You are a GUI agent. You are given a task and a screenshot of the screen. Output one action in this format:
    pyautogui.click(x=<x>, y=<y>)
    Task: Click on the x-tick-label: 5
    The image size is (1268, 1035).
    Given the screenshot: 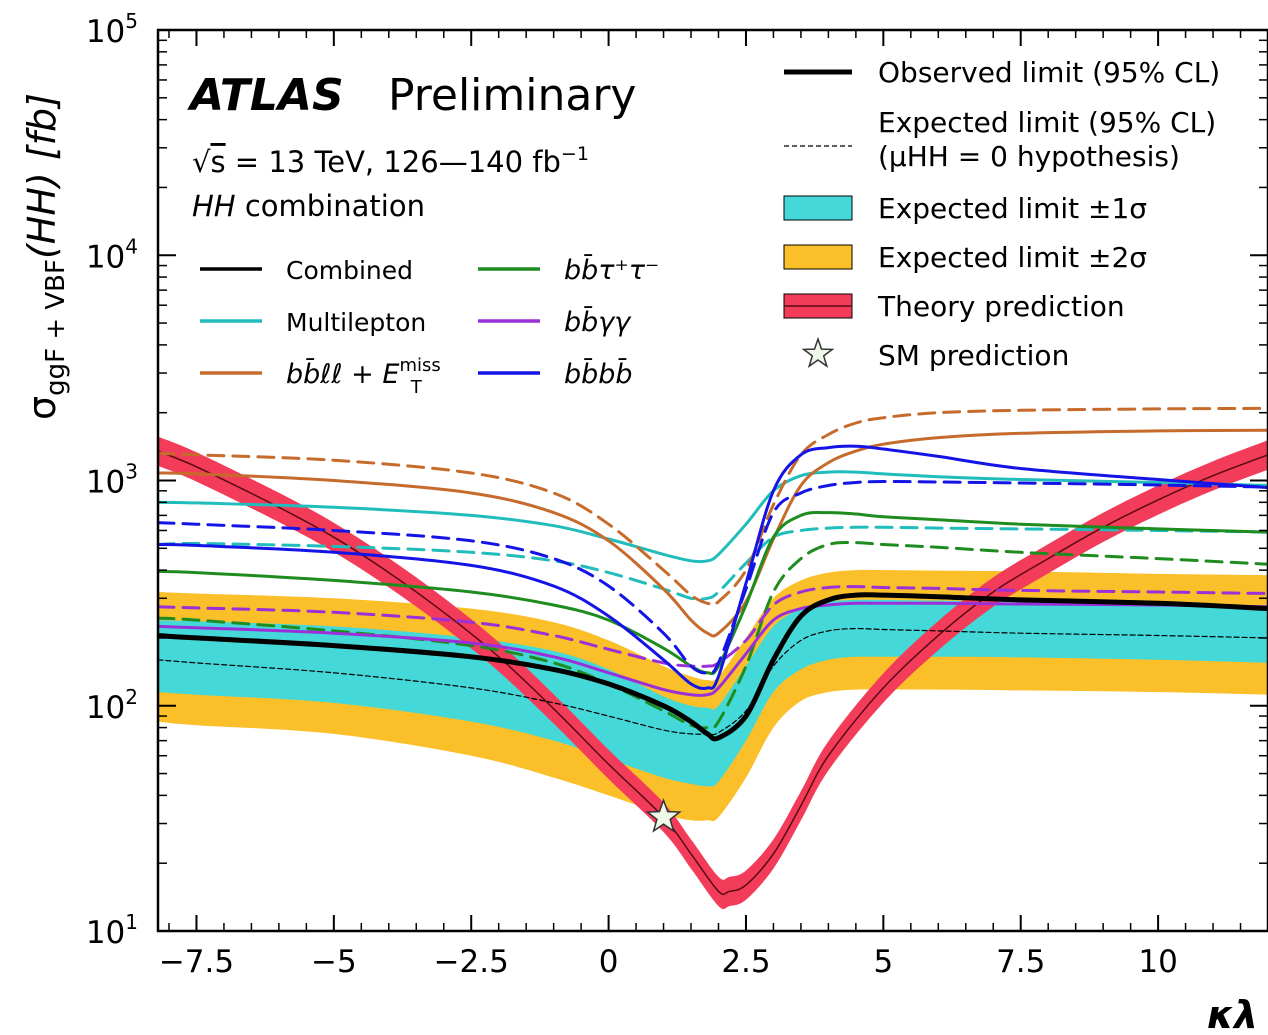 What is the action you would take?
    pyautogui.click(x=883, y=962)
    